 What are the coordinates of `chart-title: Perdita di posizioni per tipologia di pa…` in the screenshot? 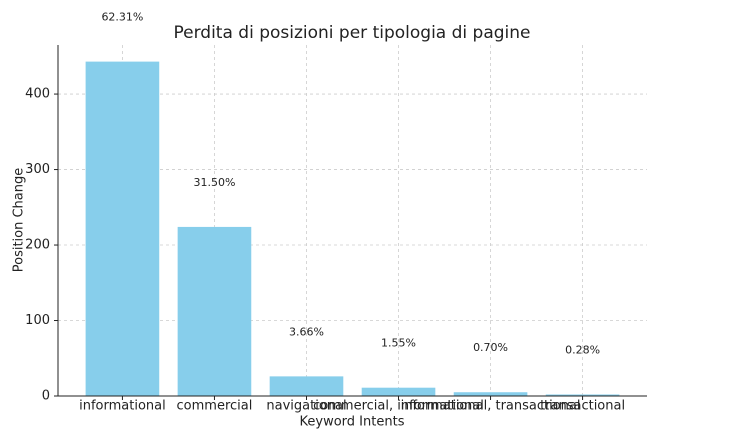 It's located at (352, 33).